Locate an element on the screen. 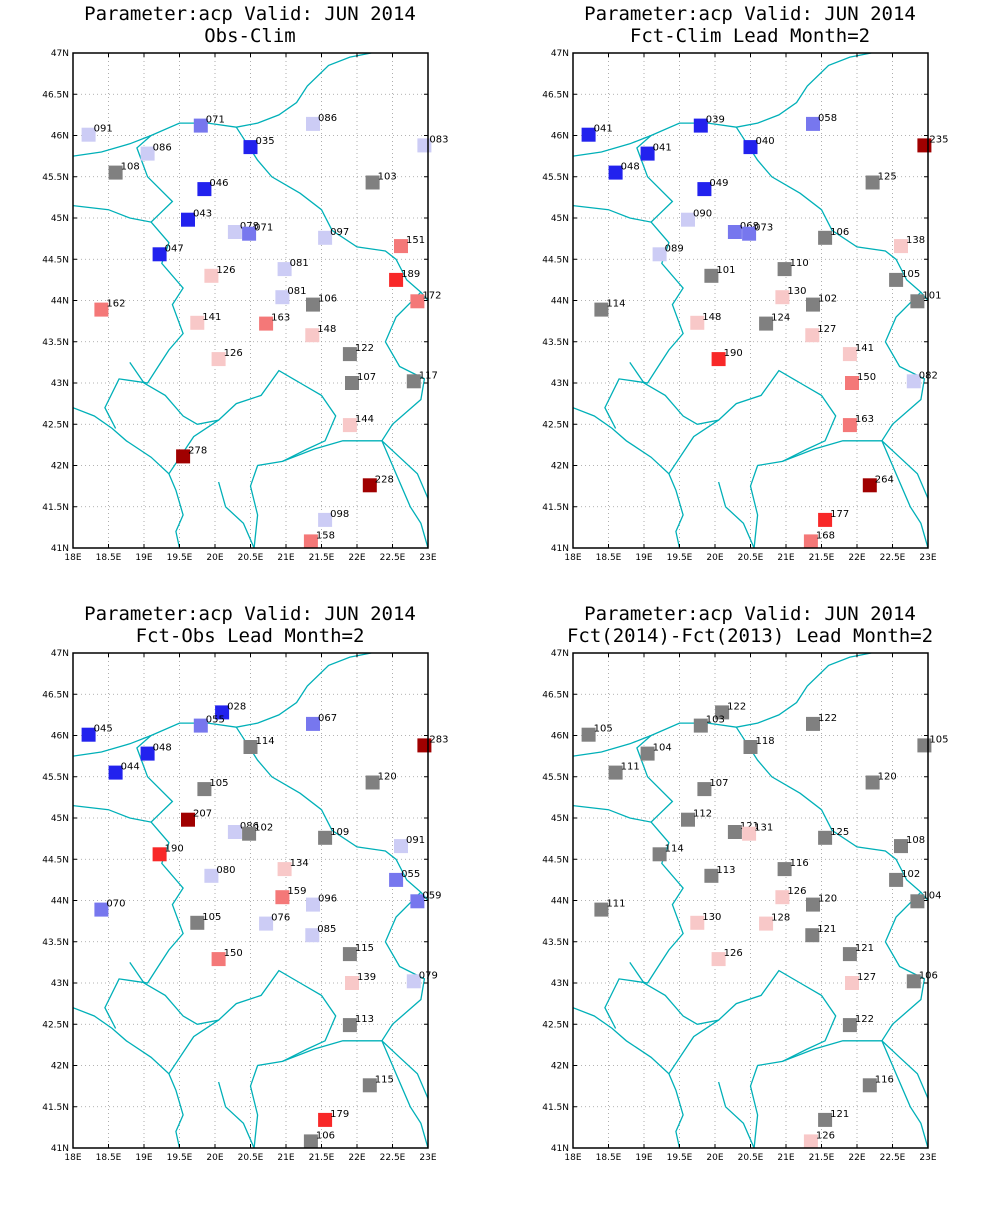  lat-tick-label: 47N is located at coordinates (60, 54).